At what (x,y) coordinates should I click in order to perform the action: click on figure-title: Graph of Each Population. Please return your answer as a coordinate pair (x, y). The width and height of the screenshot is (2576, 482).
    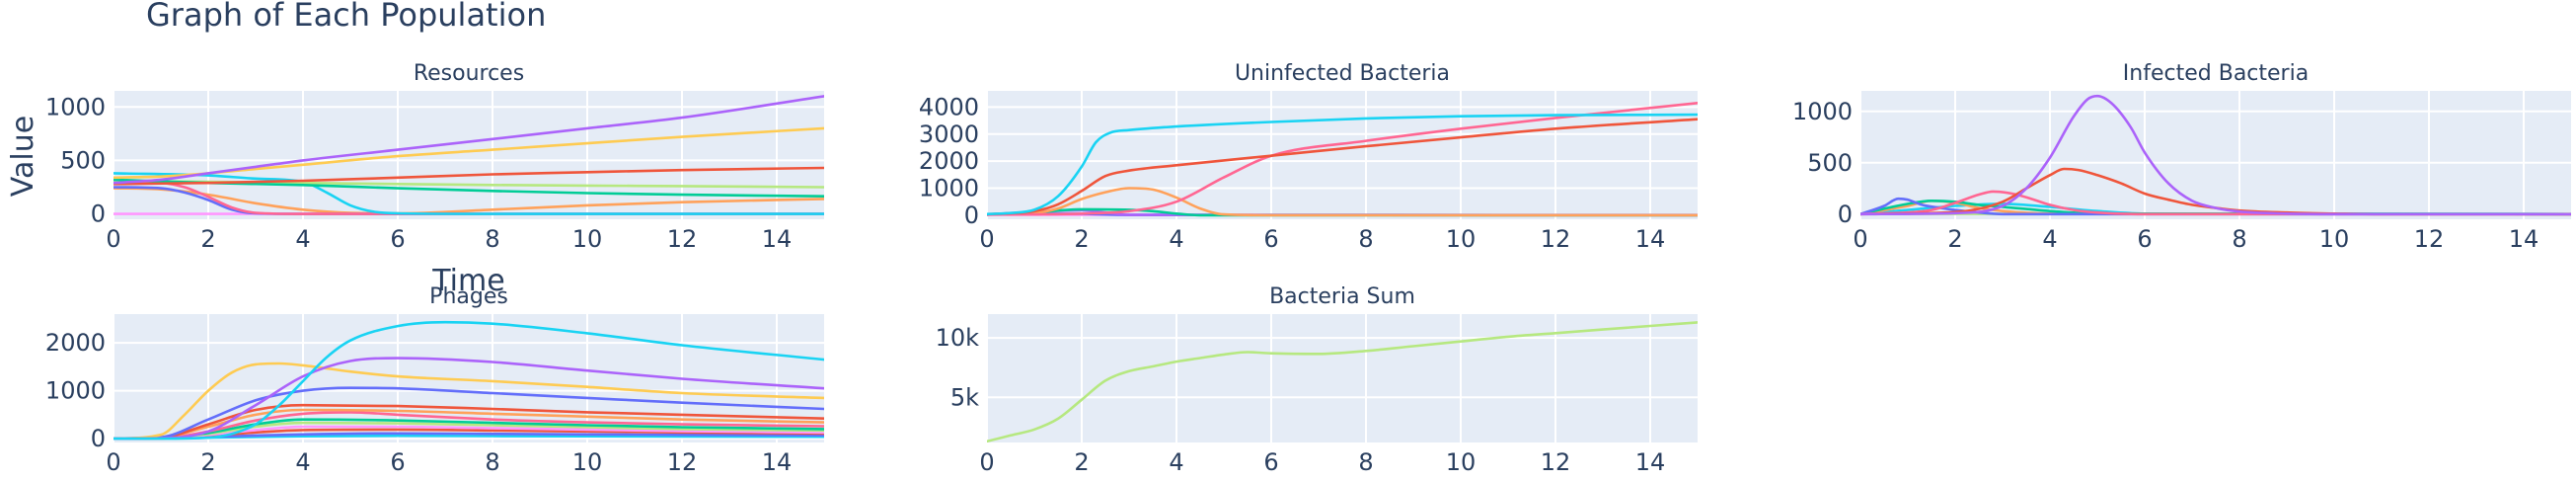
    Looking at the image, I should click on (346, 17).